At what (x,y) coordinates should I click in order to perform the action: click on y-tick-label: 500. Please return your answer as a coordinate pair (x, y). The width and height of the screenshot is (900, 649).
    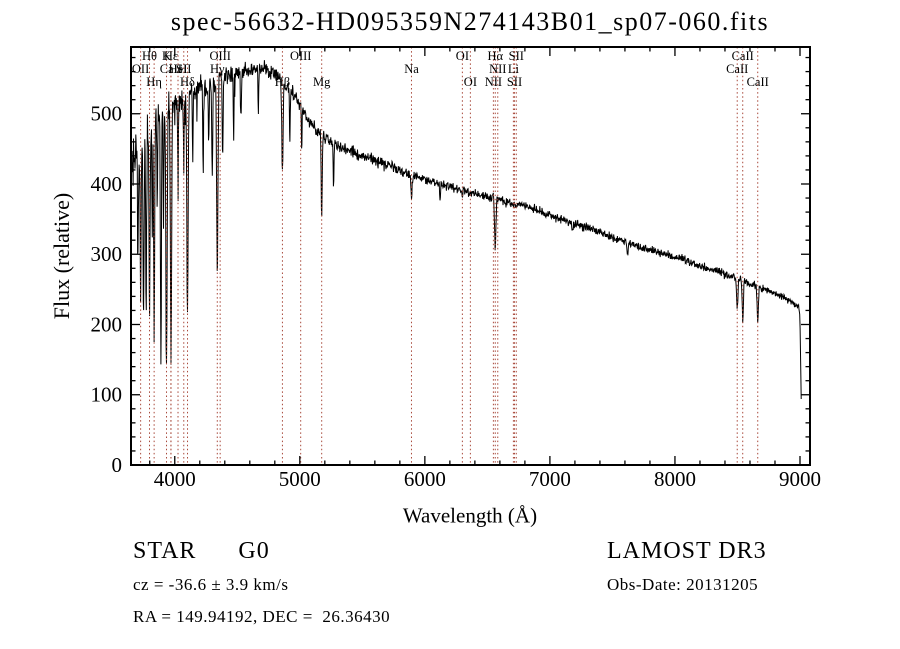
    Looking at the image, I should click on (107, 114).